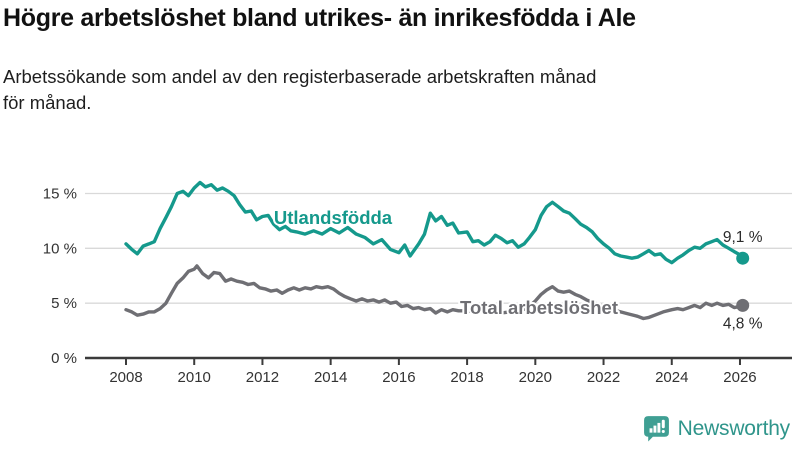 Image resolution: width=800 pixels, height=450 pixels. I want to click on series-line-total, so click(434, 292).